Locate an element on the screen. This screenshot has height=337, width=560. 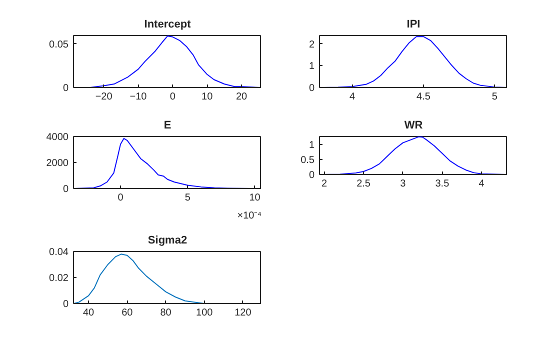
y-tick-label: 0.04 is located at coordinates (59, 252).